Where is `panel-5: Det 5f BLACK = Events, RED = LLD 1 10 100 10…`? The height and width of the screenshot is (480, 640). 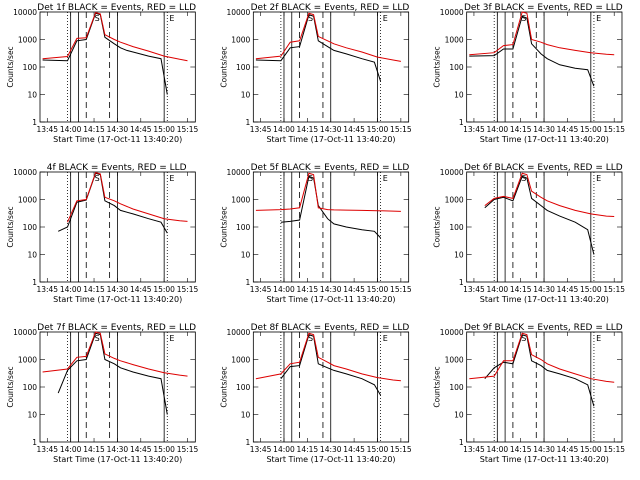 panel-5: Det 5f BLACK = Events, RED = LLD 1 10 100 10… is located at coordinates (315, 233).